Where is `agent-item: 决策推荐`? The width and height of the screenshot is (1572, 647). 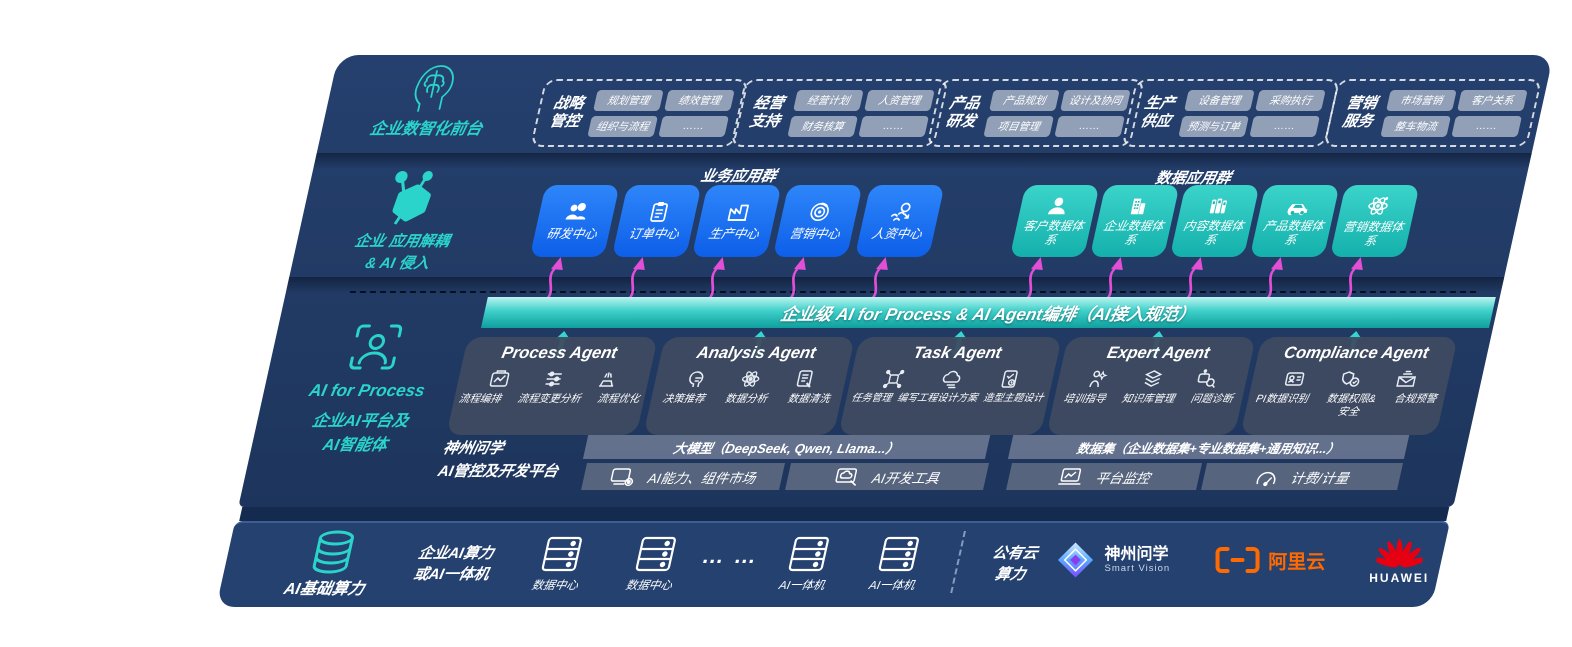 agent-item: 决策推荐 is located at coordinates (683, 399).